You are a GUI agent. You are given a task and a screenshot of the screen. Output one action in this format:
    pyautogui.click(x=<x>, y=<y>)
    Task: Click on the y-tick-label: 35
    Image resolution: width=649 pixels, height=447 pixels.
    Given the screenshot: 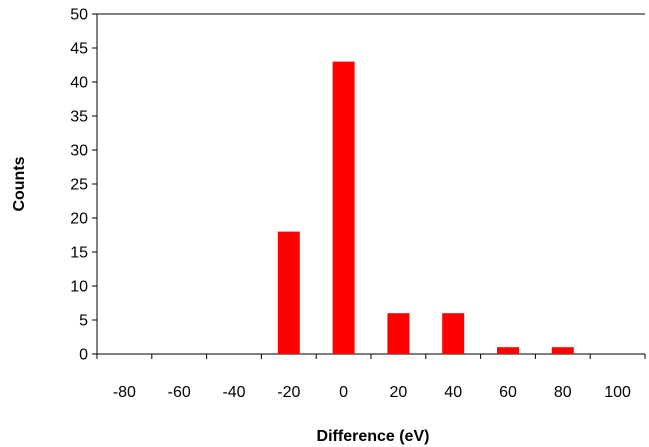 What is the action you would take?
    pyautogui.click(x=79, y=117)
    